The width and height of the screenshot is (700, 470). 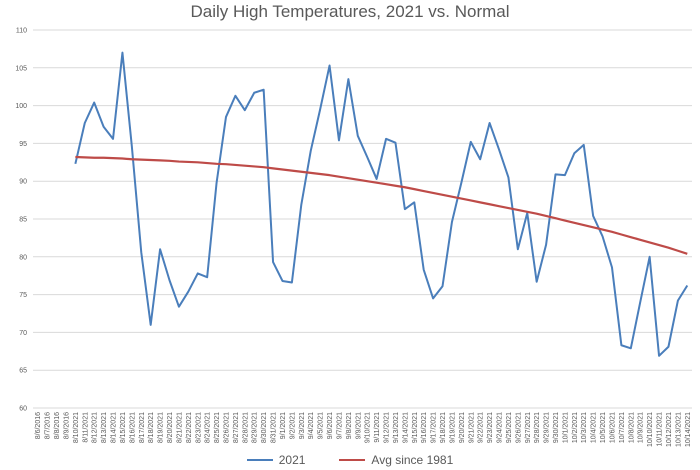 I want to click on x-tick-label: 8/29/2021, so click(x=255, y=427).